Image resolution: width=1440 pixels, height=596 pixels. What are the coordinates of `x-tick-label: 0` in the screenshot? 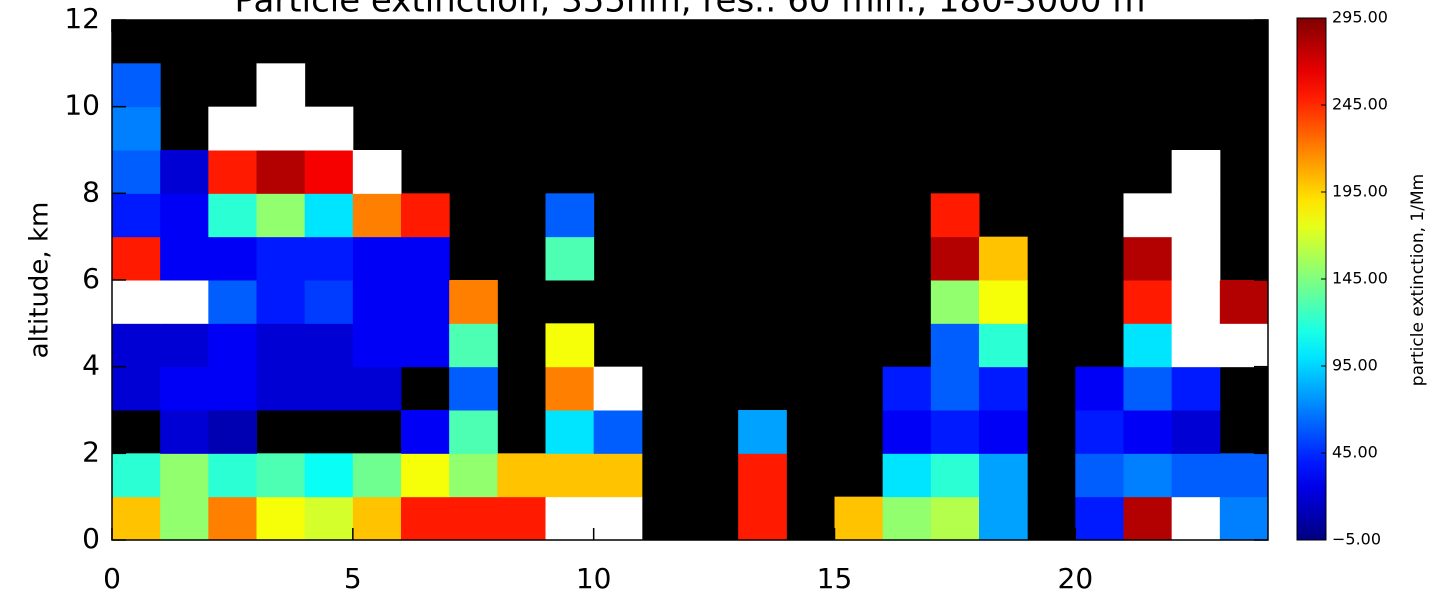 It's located at (112, 578).